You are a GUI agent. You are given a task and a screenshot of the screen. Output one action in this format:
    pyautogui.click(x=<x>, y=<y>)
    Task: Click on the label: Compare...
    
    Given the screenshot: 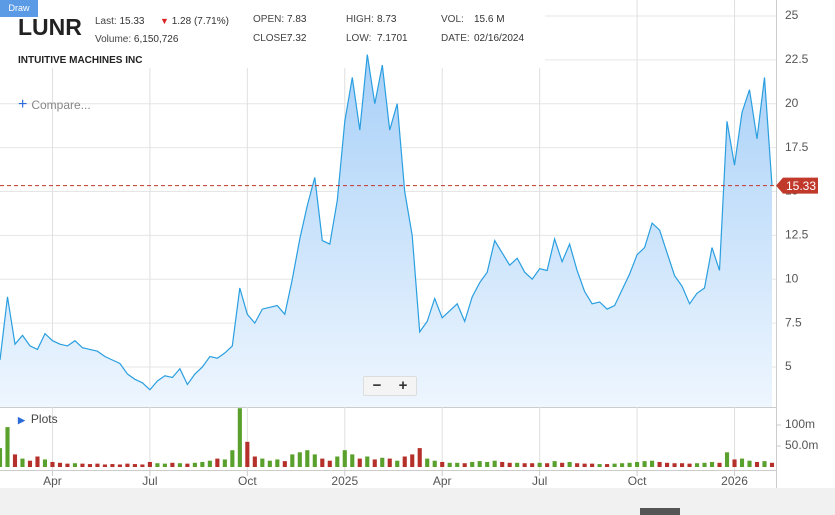 What is the action you would take?
    pyautogui.click(x=61, y=105)
    